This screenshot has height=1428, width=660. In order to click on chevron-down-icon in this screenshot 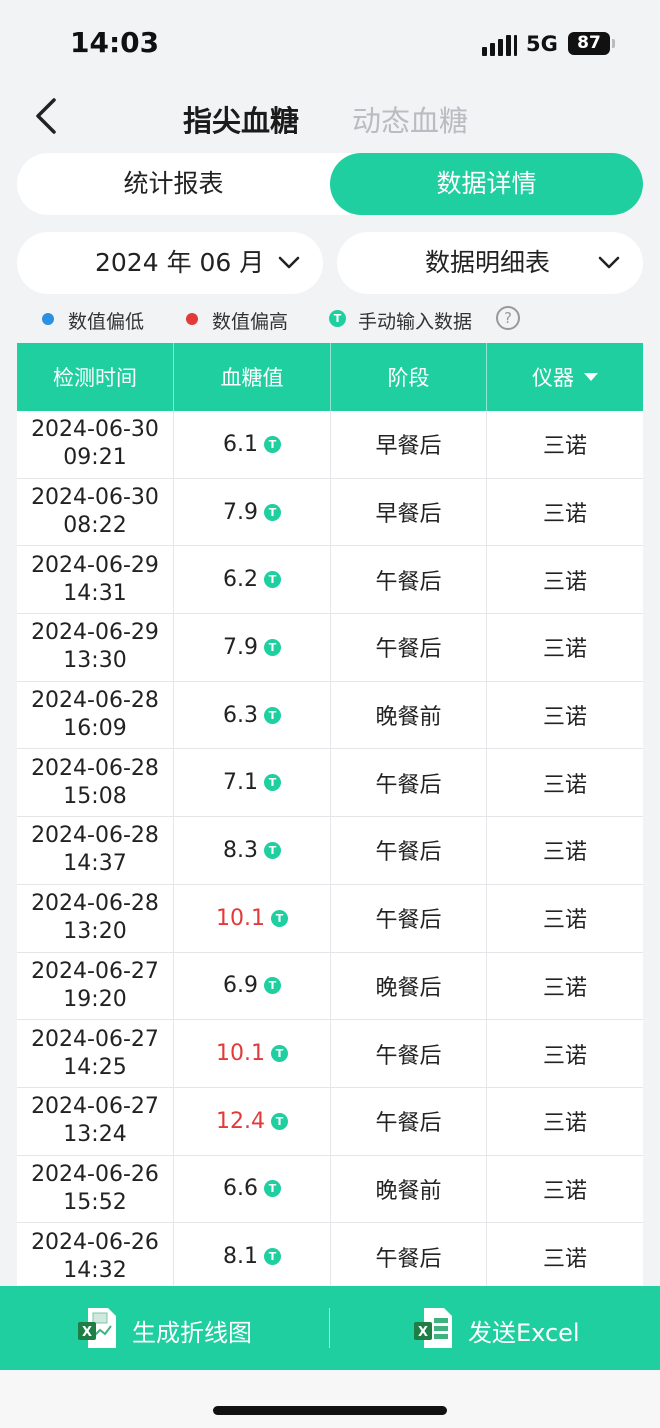, I will do `click(289, 262)`.